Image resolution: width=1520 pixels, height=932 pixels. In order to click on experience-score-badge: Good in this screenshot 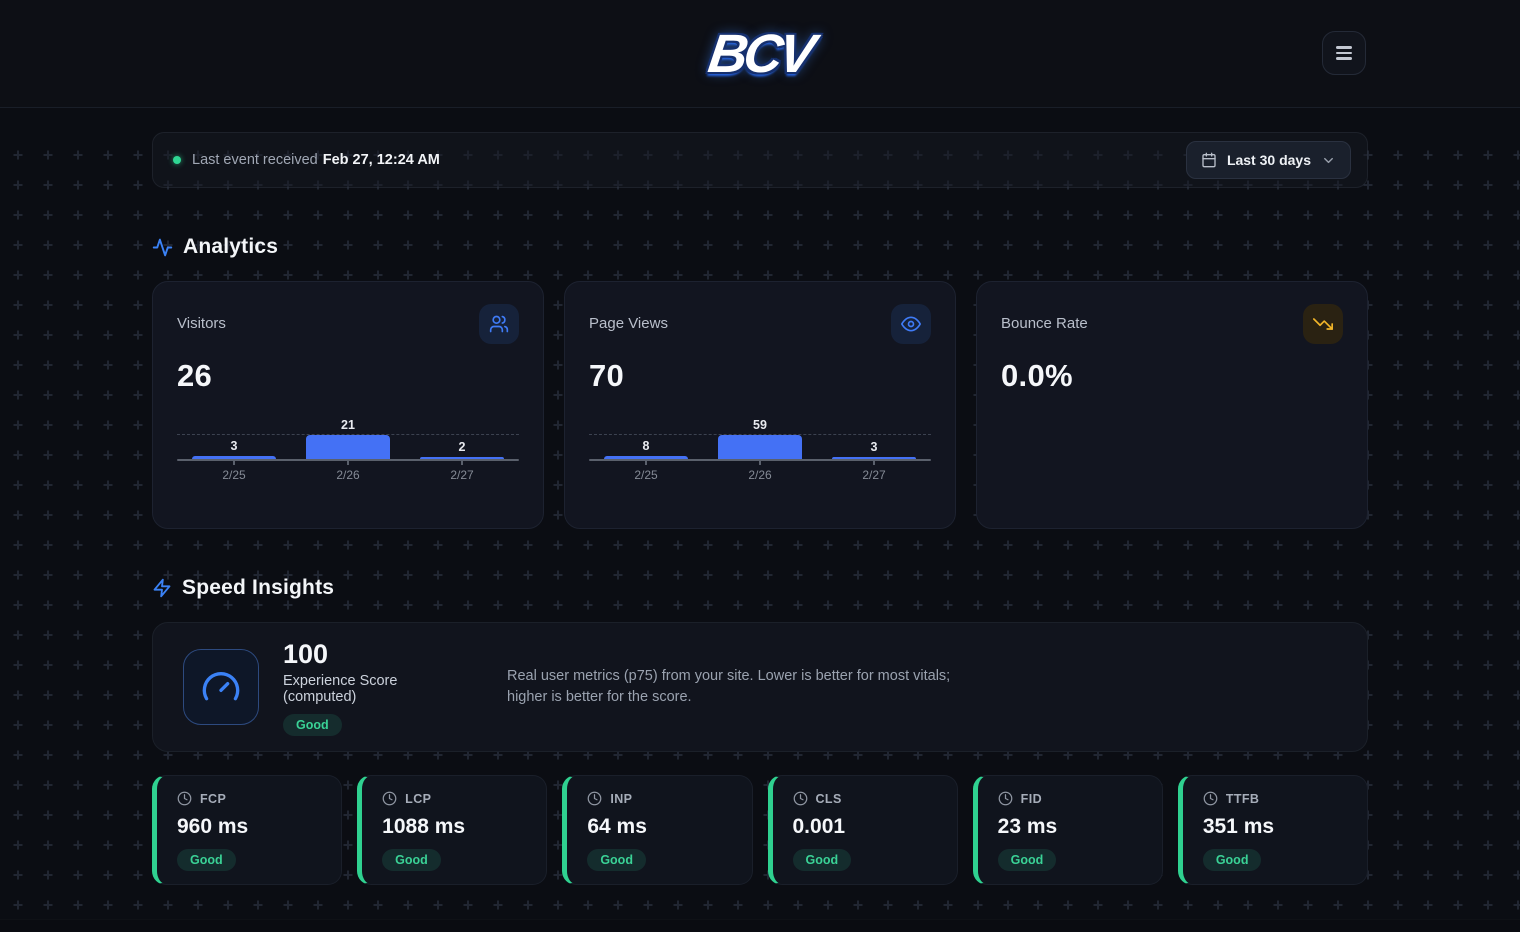, I will do `click(312, 724)`.